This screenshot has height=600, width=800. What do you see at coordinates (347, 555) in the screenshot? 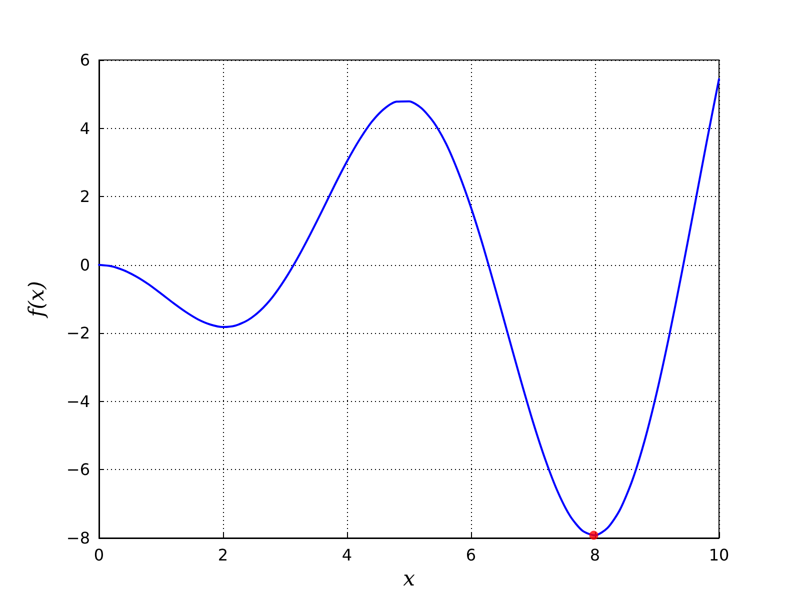
I see `x-tick-label: 4` at bounding box center [347, 555].